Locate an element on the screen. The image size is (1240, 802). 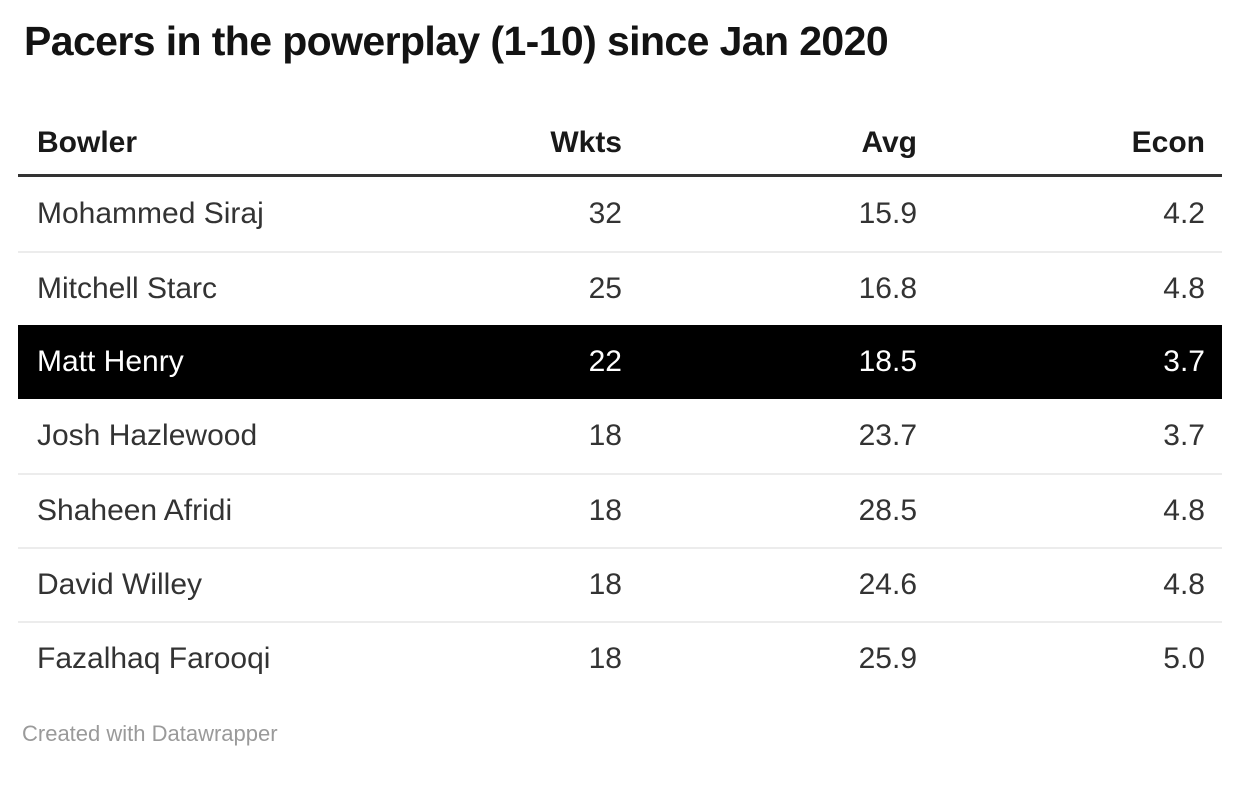
table-row: Shaheen Afridi 18 28.5 4.8 is located at coordinates (620, 510).